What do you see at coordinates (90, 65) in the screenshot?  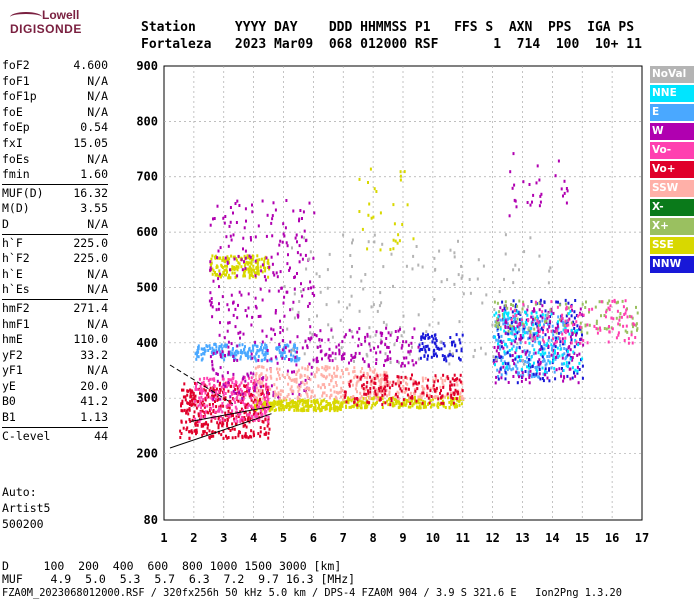 I see `param-value: 4.600` at bounding box center [90, 65].